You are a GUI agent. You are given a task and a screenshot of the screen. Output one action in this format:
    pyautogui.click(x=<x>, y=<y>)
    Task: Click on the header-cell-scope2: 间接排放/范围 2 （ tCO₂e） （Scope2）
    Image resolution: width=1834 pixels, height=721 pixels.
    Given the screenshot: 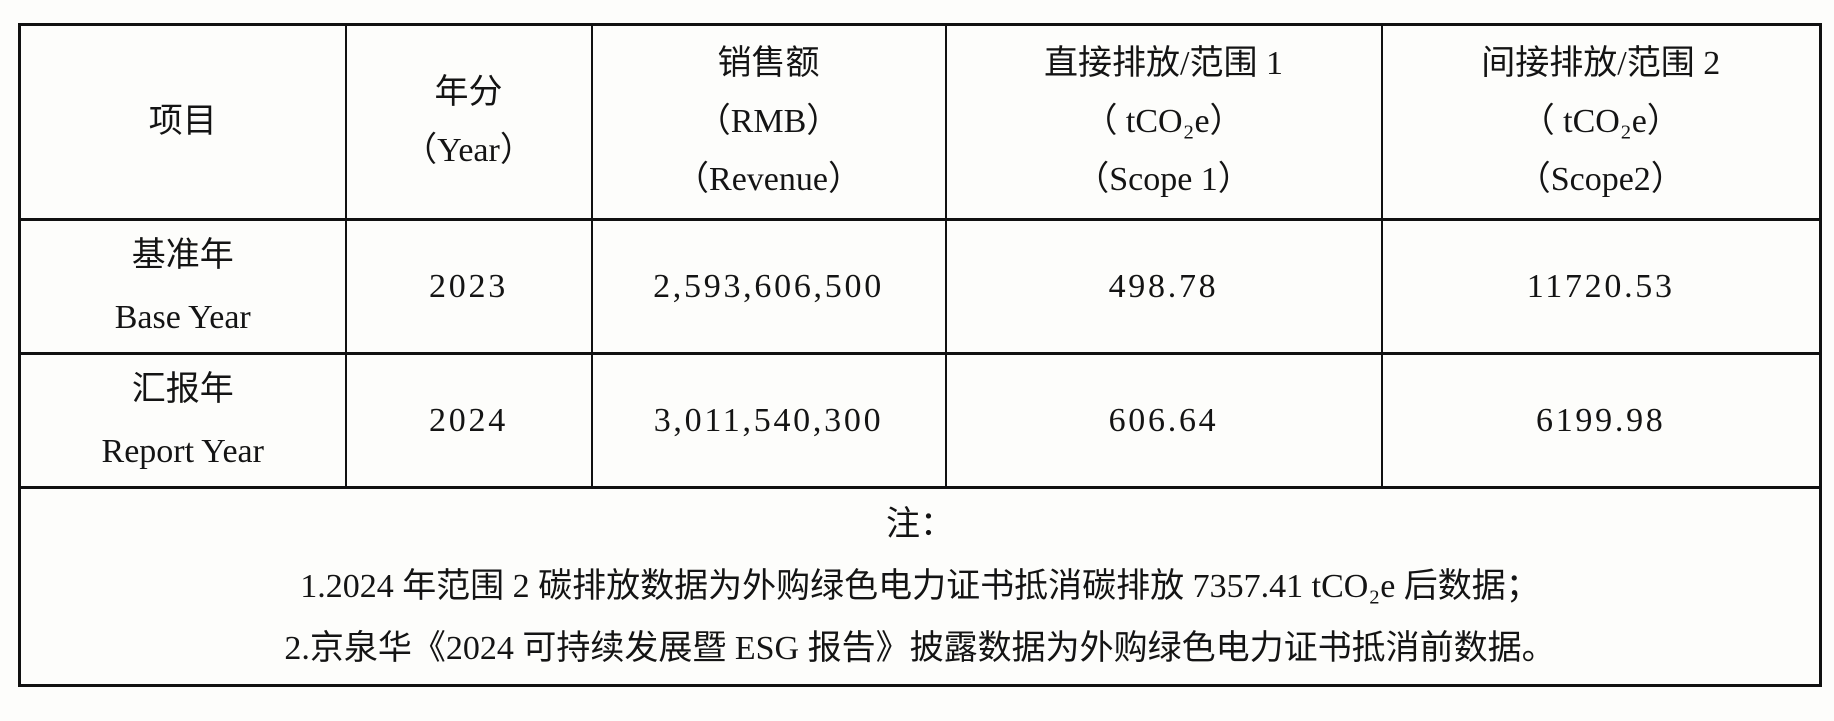 What is the action you would take?
    pyautogui.click(x=1601, y=122)
    